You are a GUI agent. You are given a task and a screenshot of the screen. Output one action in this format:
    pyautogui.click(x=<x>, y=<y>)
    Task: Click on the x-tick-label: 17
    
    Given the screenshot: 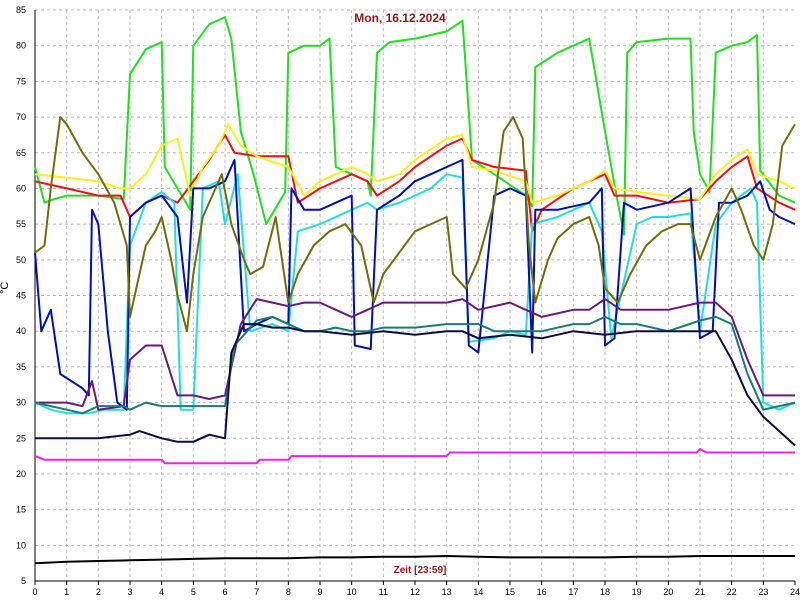 What is the action you would take?
    pyautogui.click(x=573, y=592)
    